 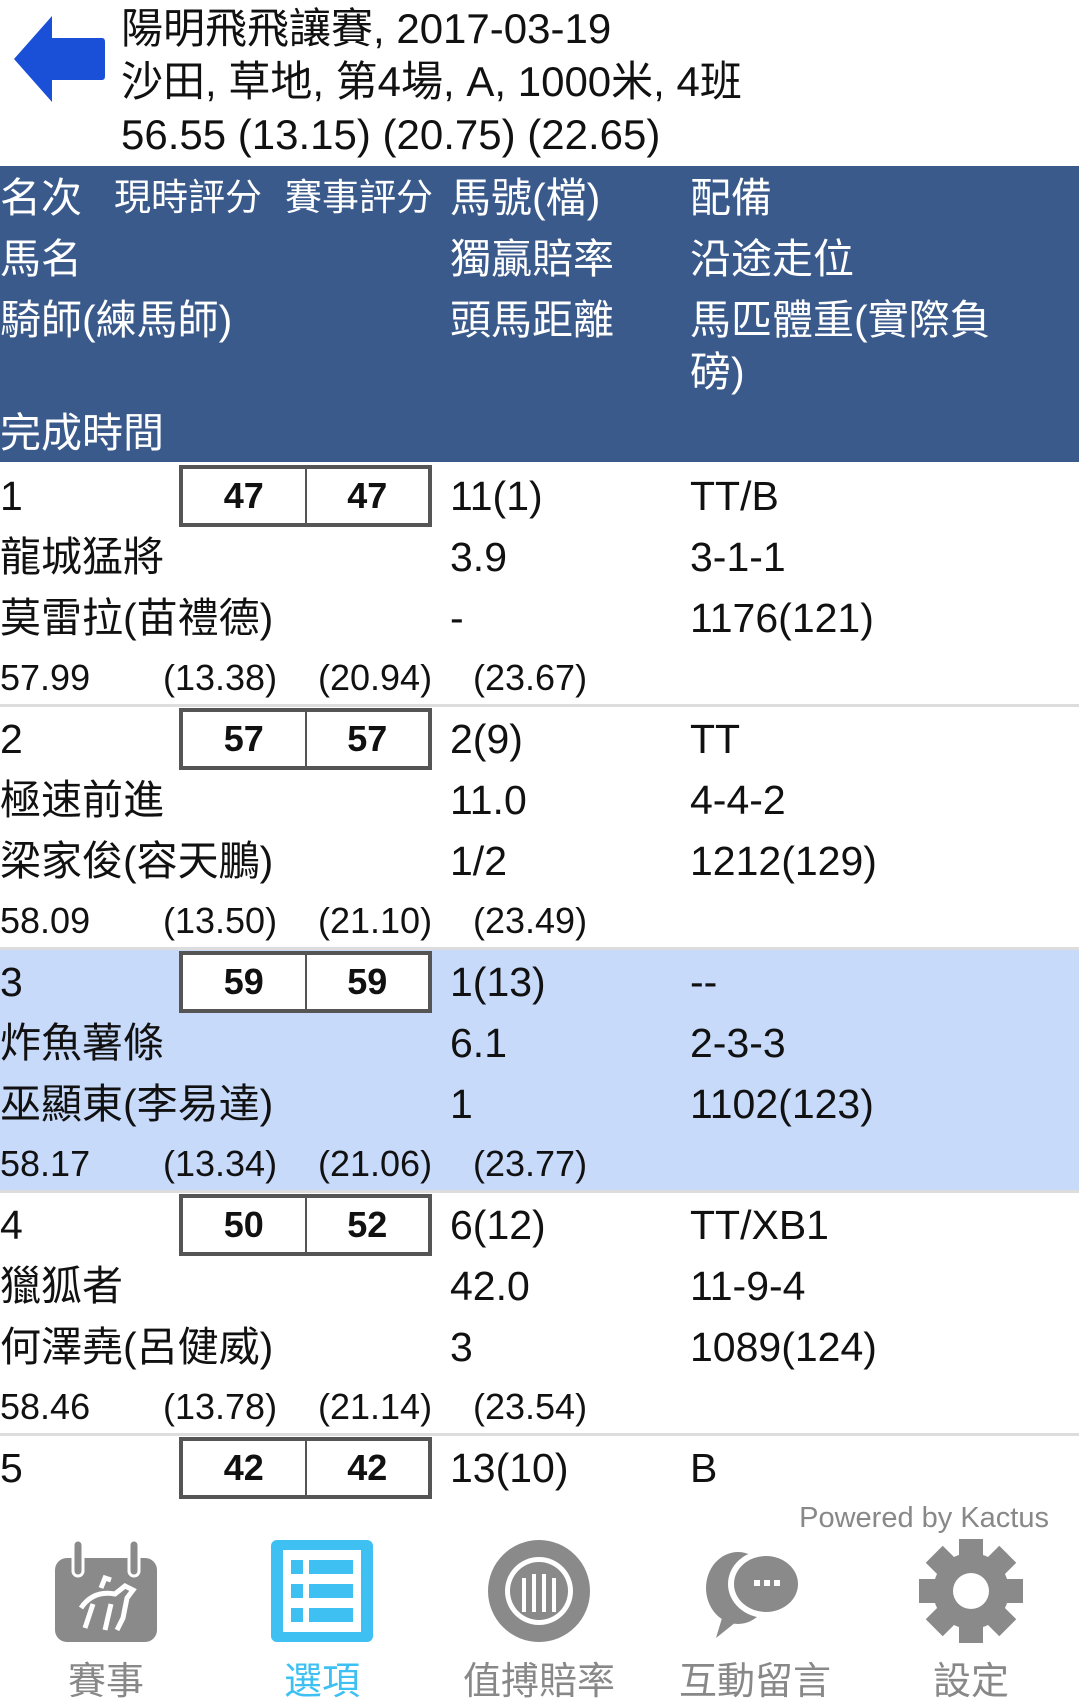 What do you see at coordinates (82, 433) in the screenshot?
I see `col-finish-time: 完成時間` at bounding box center [82, 433].